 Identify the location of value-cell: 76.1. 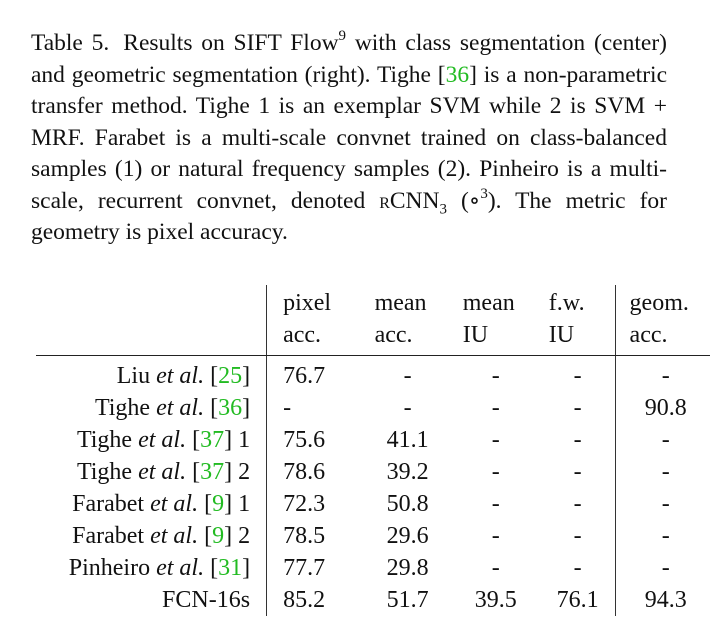
(578, 600).